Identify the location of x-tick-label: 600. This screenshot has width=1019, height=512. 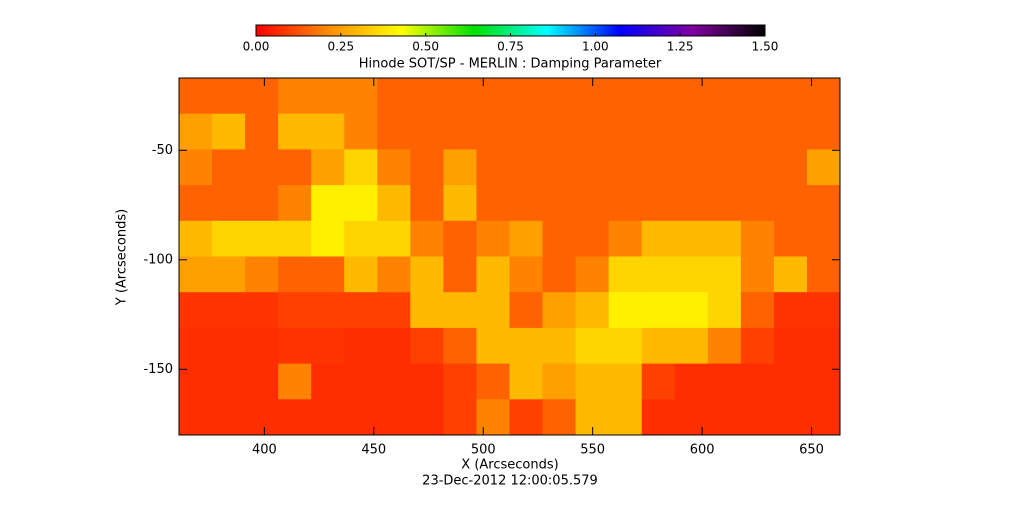
(702, 450).